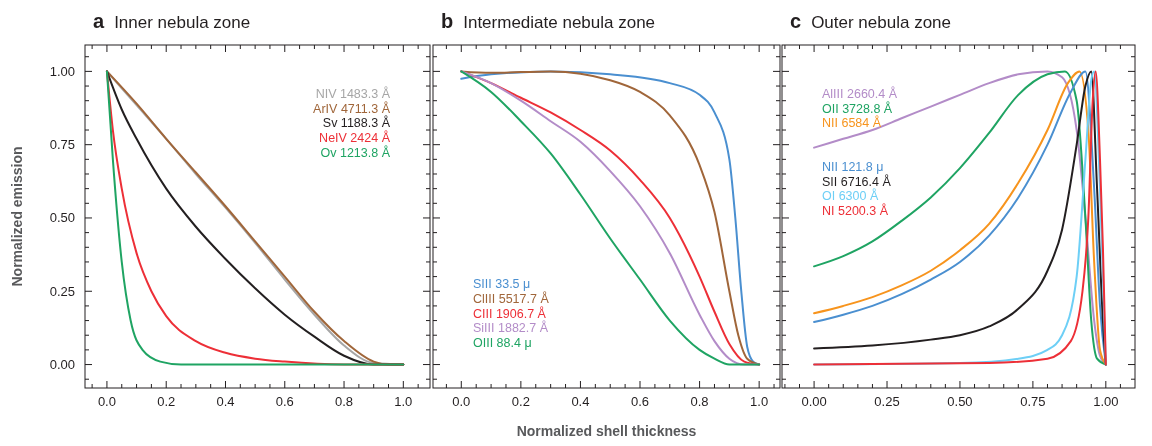 The height and width of the screenshot is (446, 1152). I want to click on text: ArIV 4711.3 Å, so click(352, 108).